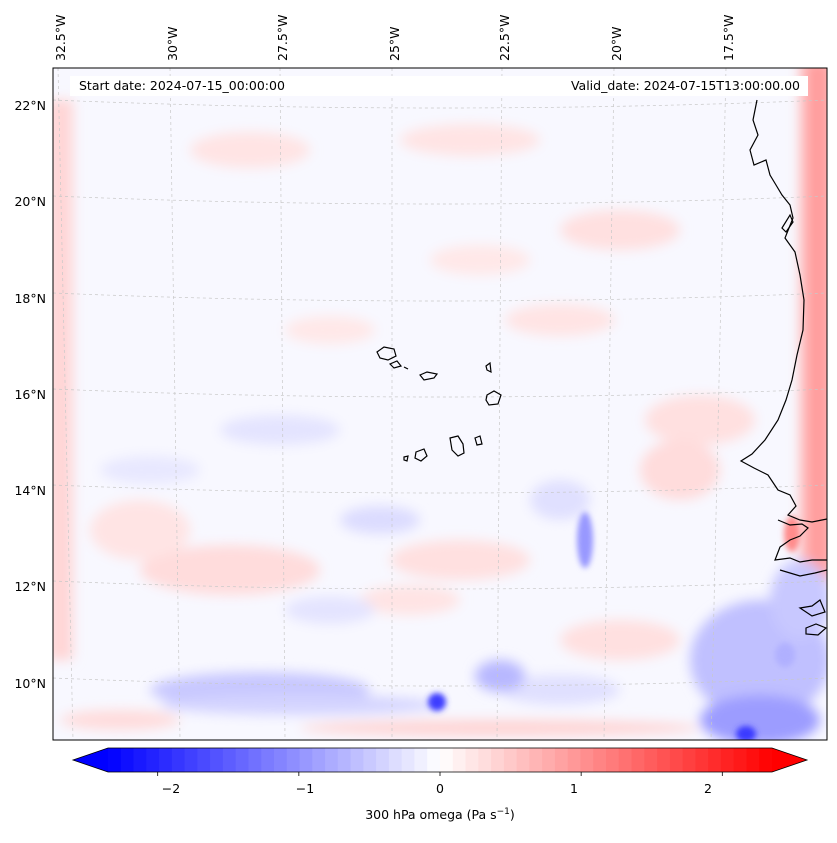 The image size is (837, 843). Describe the element at coordinates (171, 788) in the screenshot. I see `colorbar-tick-label: −2` at that location.